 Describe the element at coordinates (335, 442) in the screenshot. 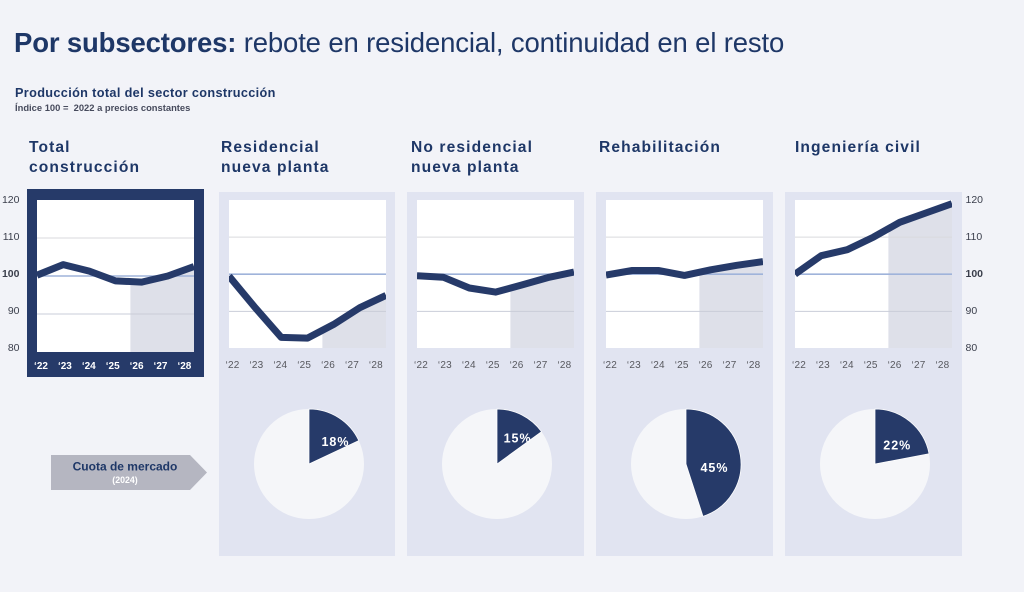

I see `svg-text: 18%` at that location.